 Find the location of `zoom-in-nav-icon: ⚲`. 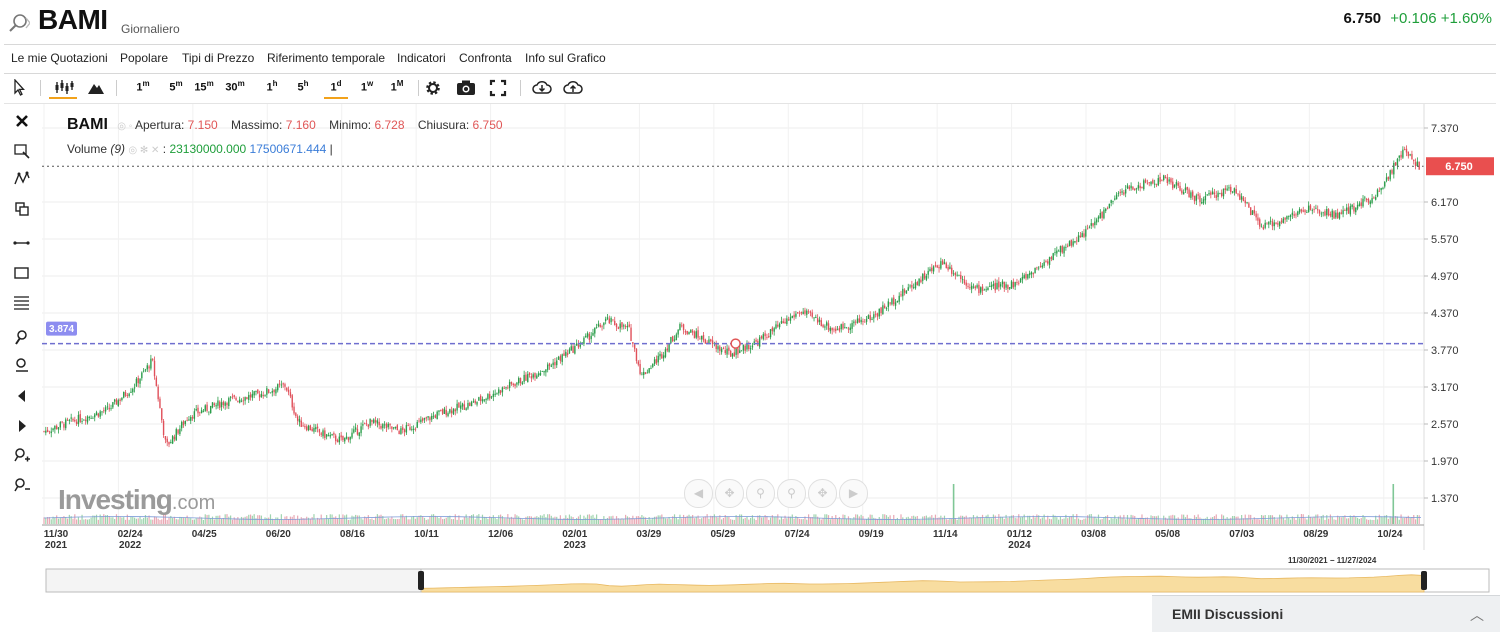

zoom-in-nav-icon: ⚲ is located at coordinates (791, 493).